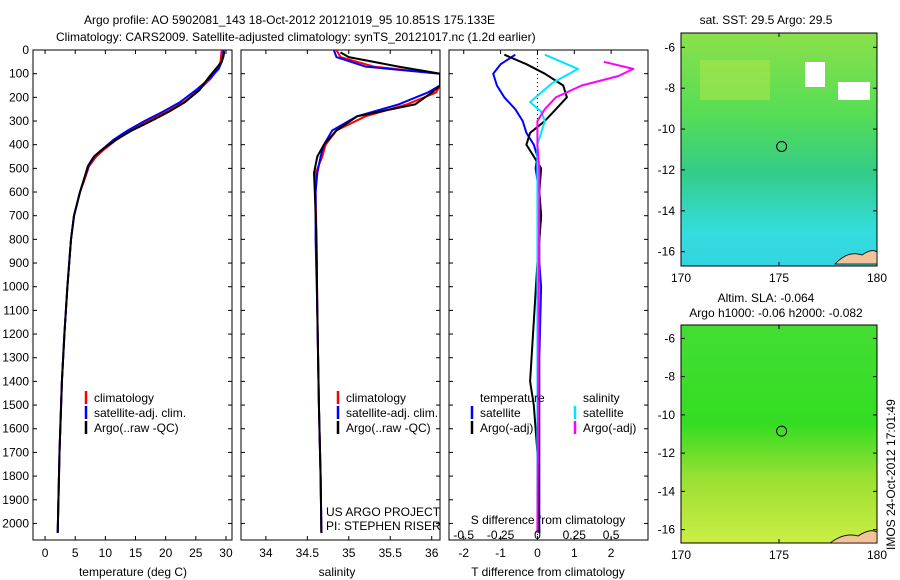 The width and height of the screenshot is (900, 580). I want to click on x-tick-label: 10, so click(106, 553).